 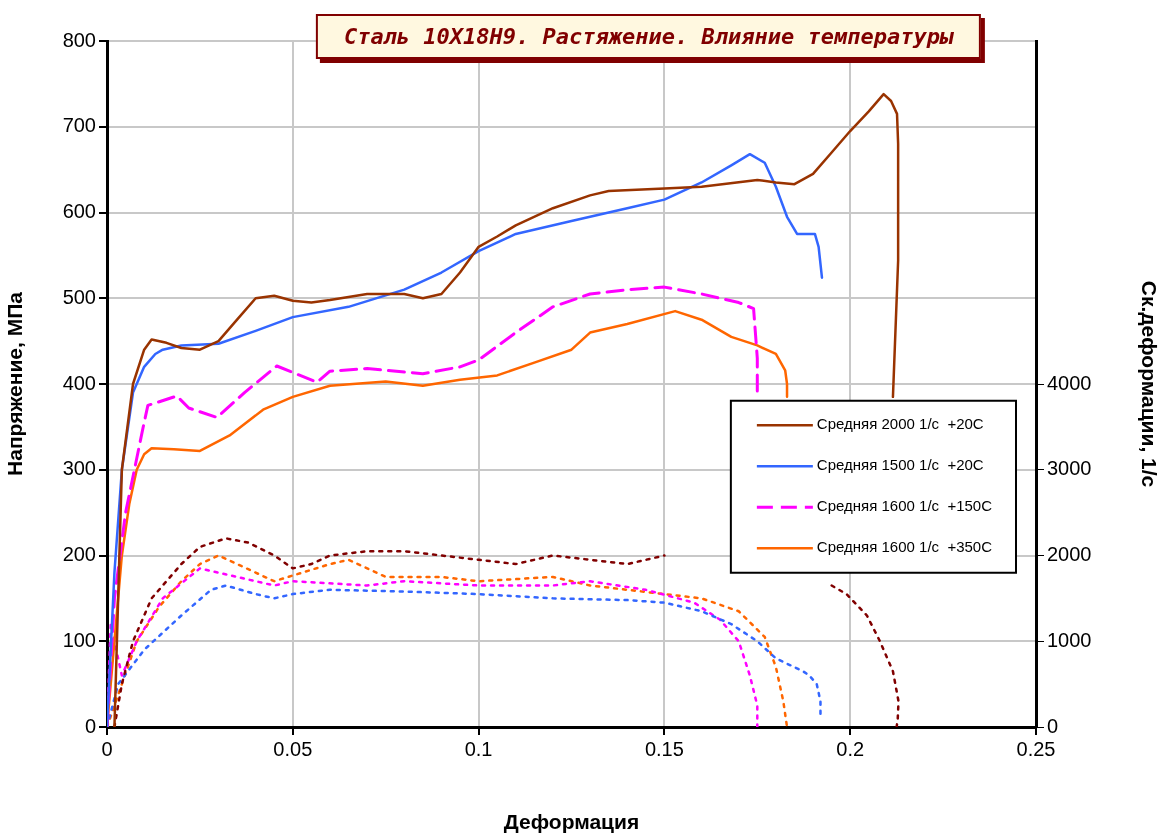 I want to click on y2-tick-label: 4000, so click(x=1069, y=382).